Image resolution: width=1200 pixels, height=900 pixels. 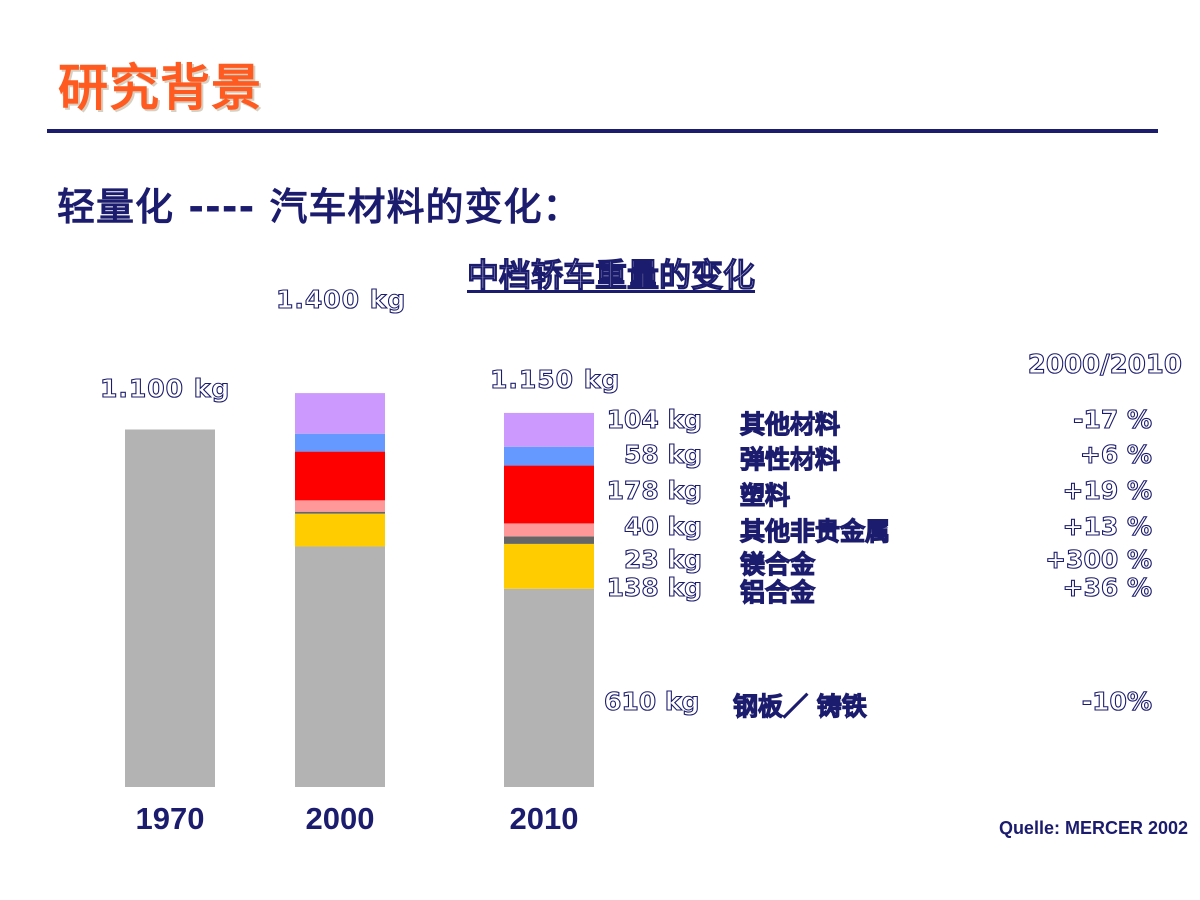 What do you see at coordinates (1115, 454) in the screenshot?
I see `change-label-elastomers: +6 %` at bounding box center [1115, 454].